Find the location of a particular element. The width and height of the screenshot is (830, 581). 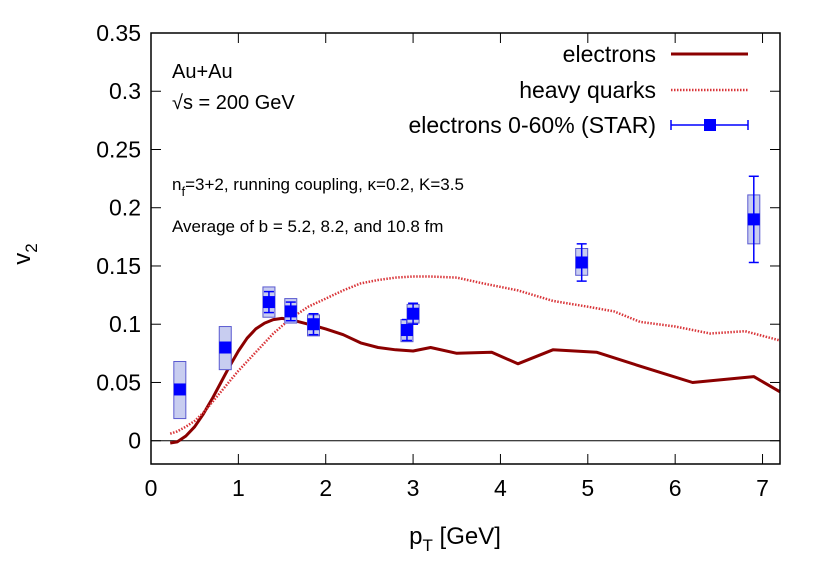

x-tick-label: 6 is located at coordinates (675, 488).